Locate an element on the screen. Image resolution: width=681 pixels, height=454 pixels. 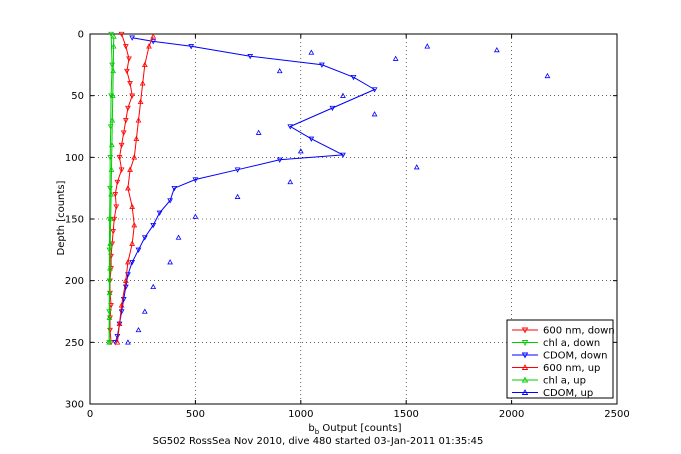
legend-label: 600 nm, up is located at coordinates (571, 368).